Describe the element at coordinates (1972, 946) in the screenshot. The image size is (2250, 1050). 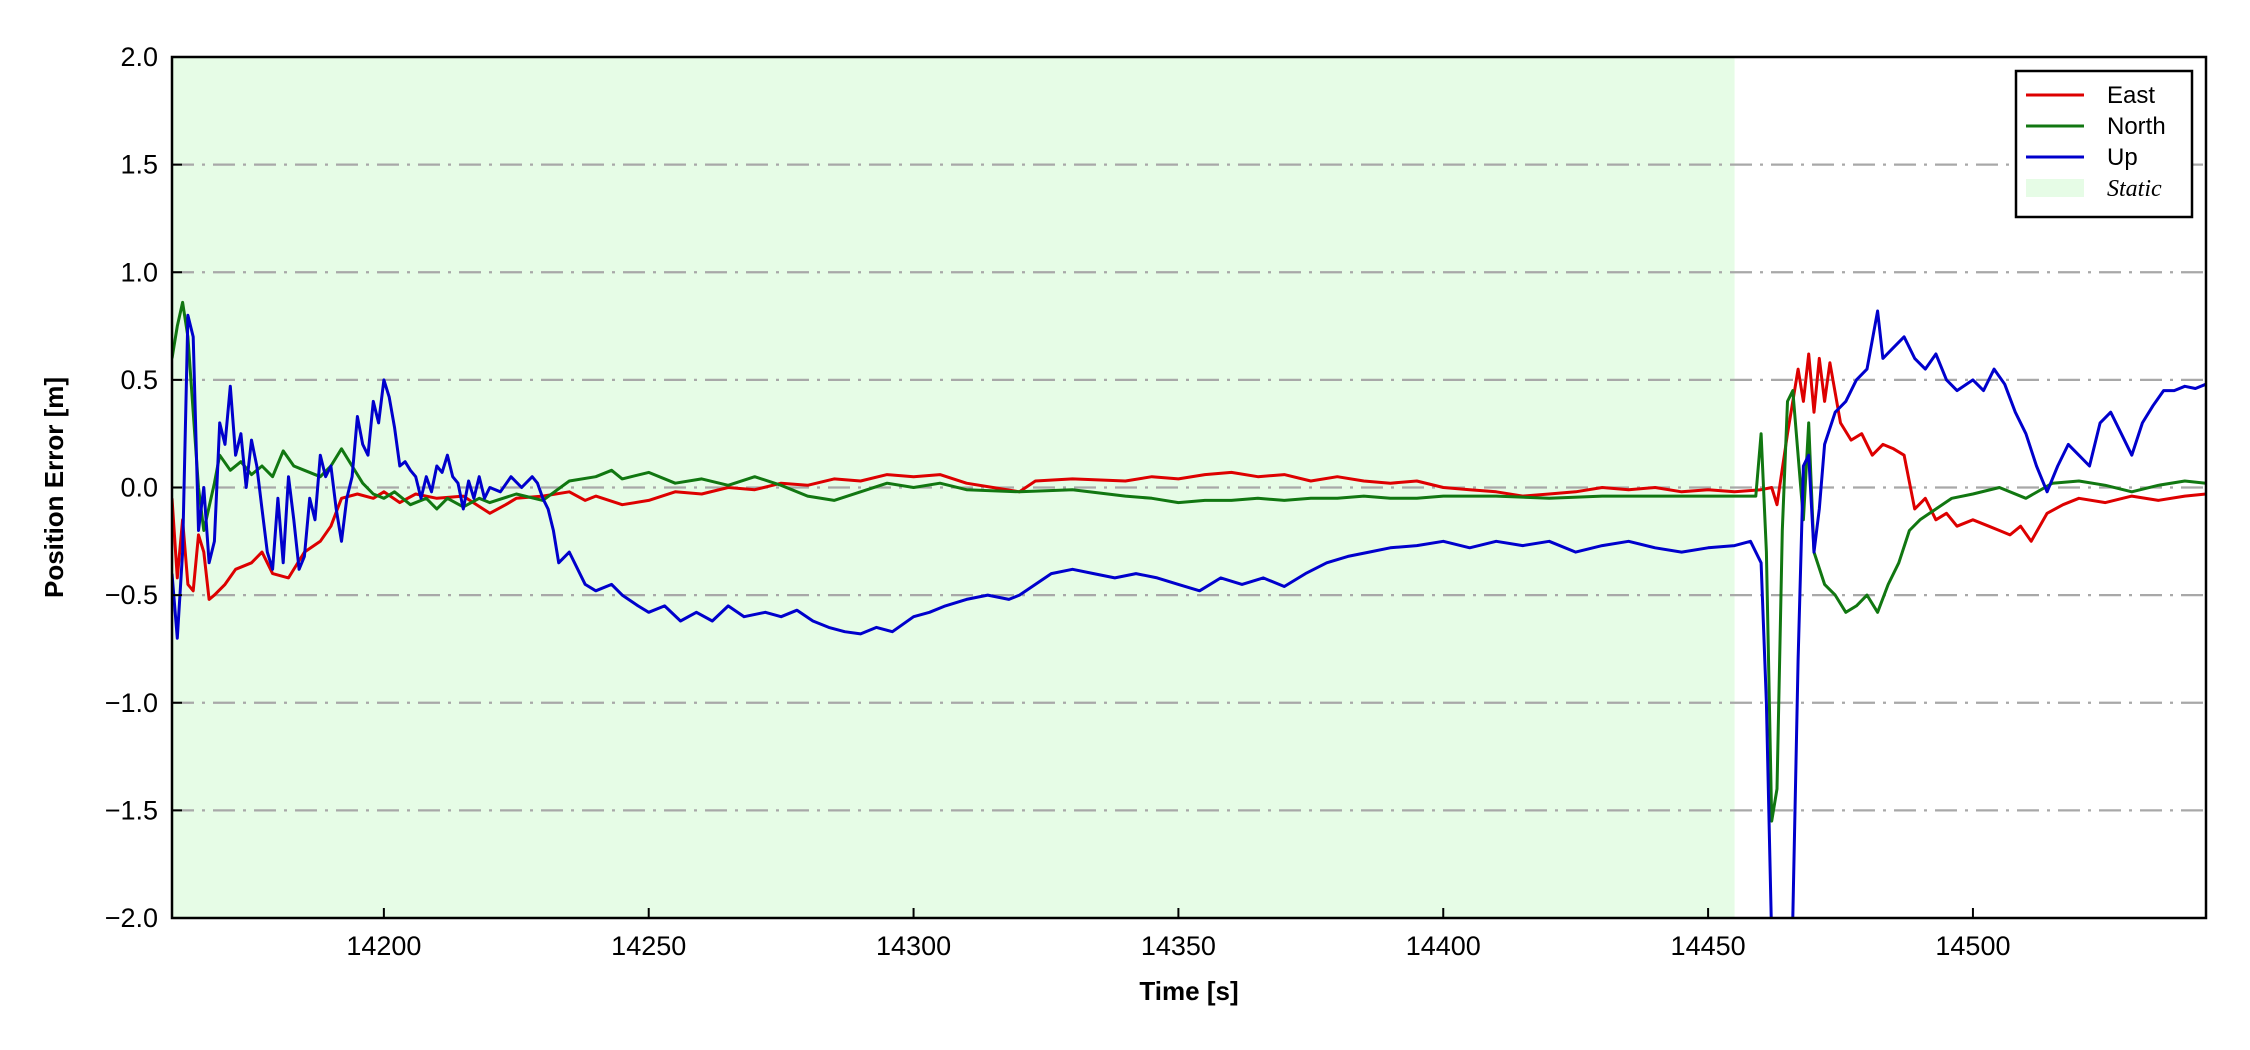
I see `x-tick-label: 14500` at that location.